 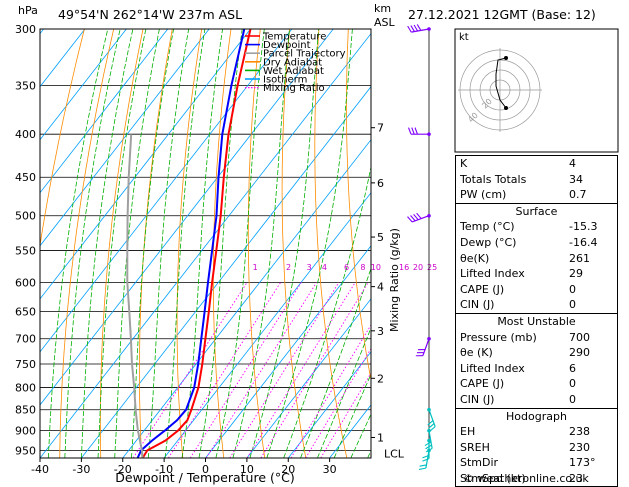 I want to click on pressure-tick-label: 500, so click(x=25, y=216).